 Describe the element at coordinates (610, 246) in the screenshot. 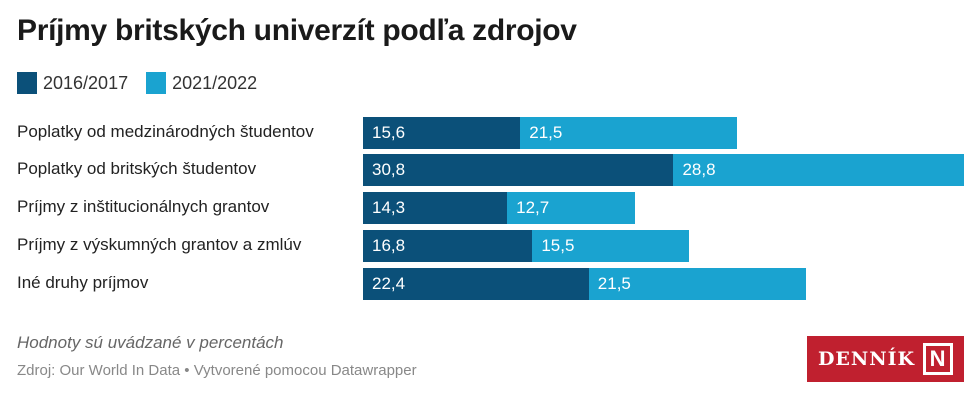

I see `bar-segment-2021-2022: 15,5` at that location.